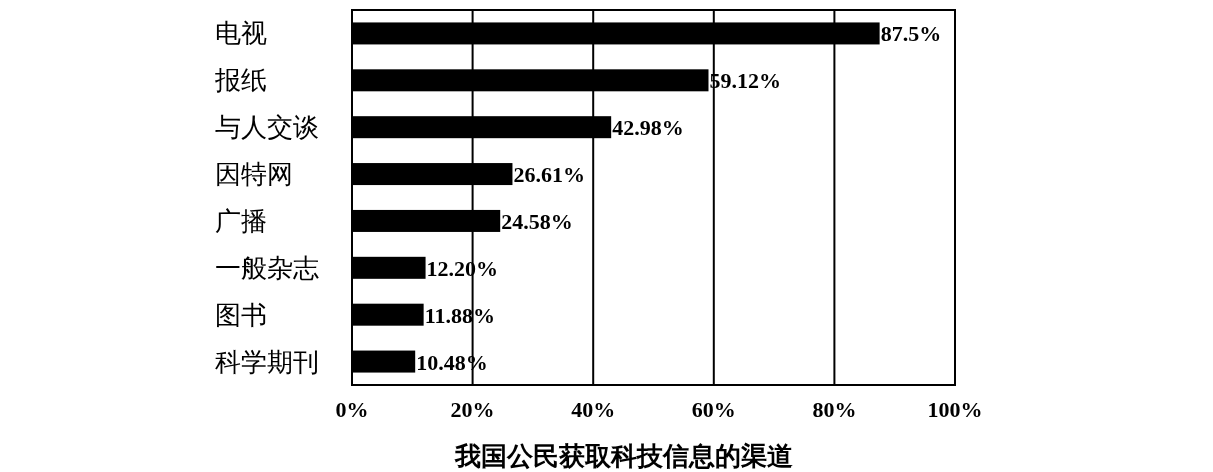 This screenshot has height=472, width=1213. What do you see at coordinates (254, 175) in the screenshot?
I see `y-tick-label: 因特网` at bounding box center [254, 175].